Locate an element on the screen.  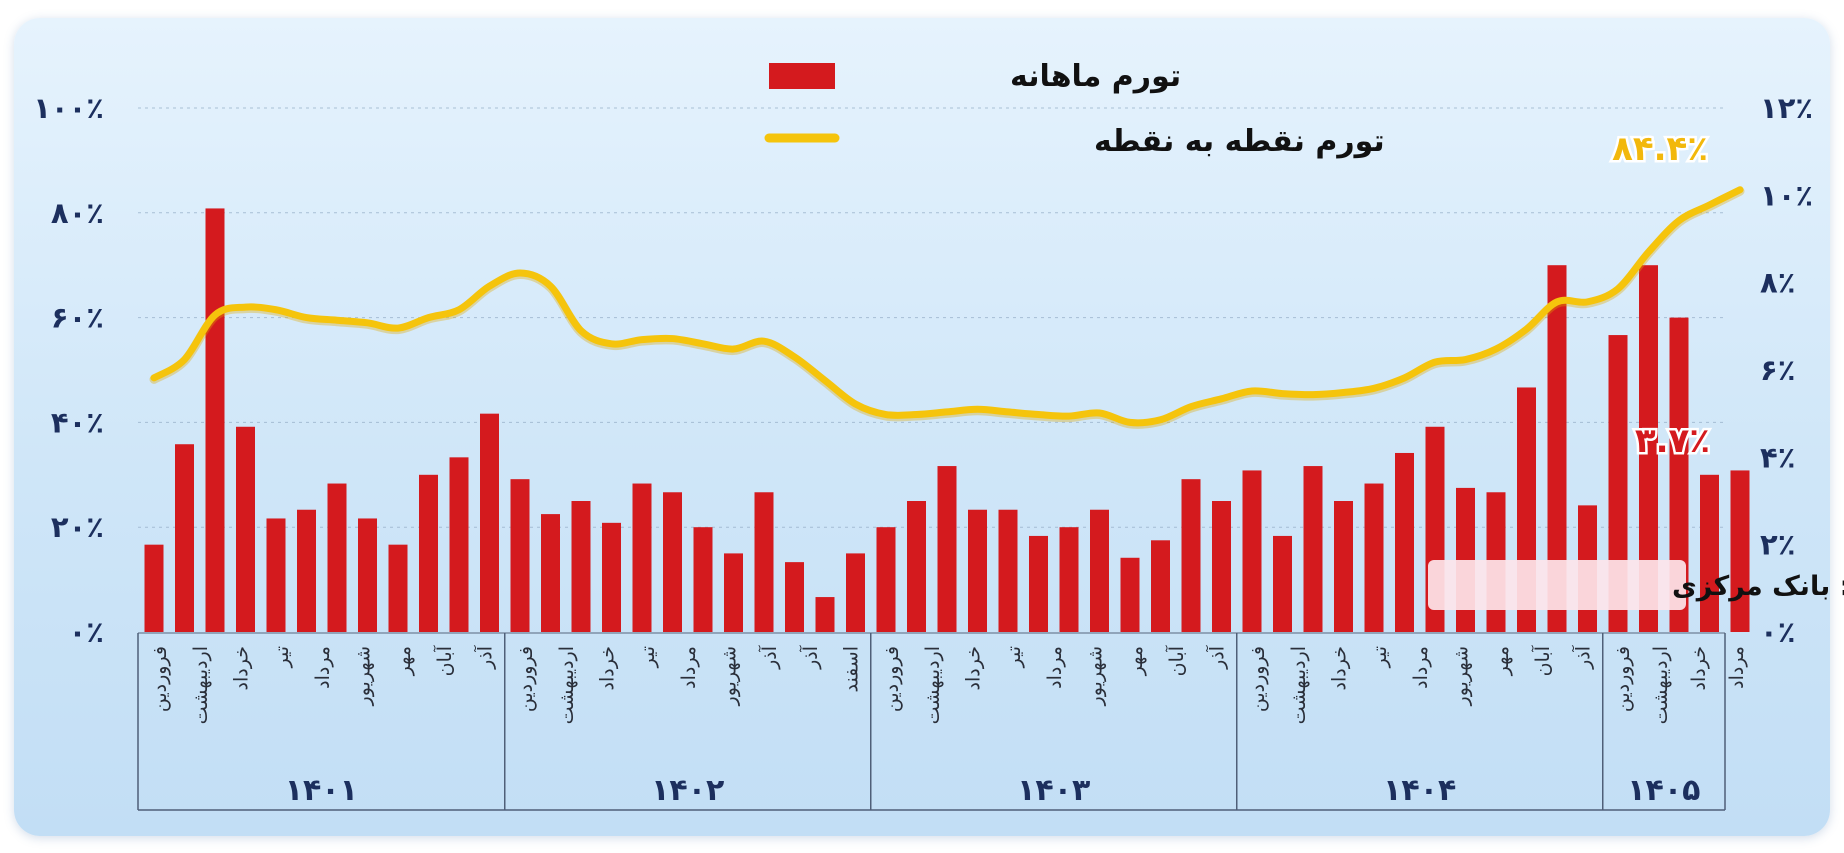
left-axis: ۰٪ ۲۰٪ ۴۰٪ ۶۰٪ ۸۰٪ ۱۰۰٪ is located at coordinates (68, 370).